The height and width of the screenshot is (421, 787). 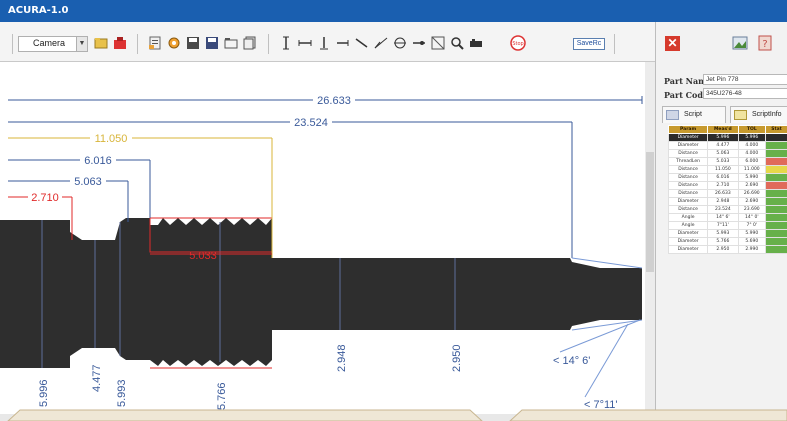 I want to click on table-row: Diameter 2.950 2.990, so click(x=727, y=249).